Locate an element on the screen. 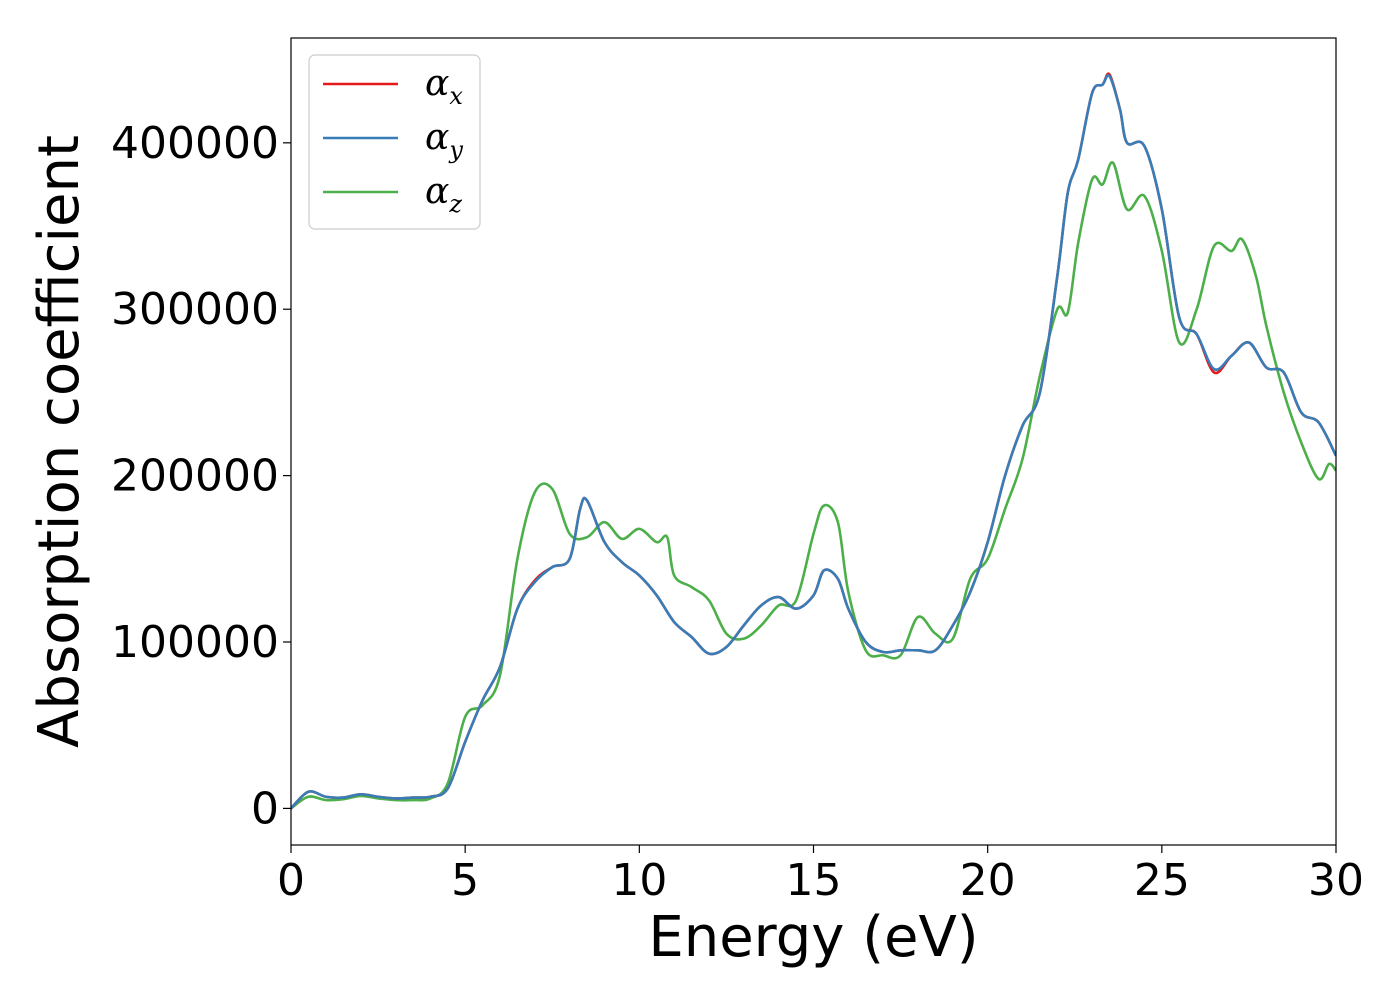 The image size is (1400, 1000). x-tick-label: 10 is located at coordinates (639, 880).